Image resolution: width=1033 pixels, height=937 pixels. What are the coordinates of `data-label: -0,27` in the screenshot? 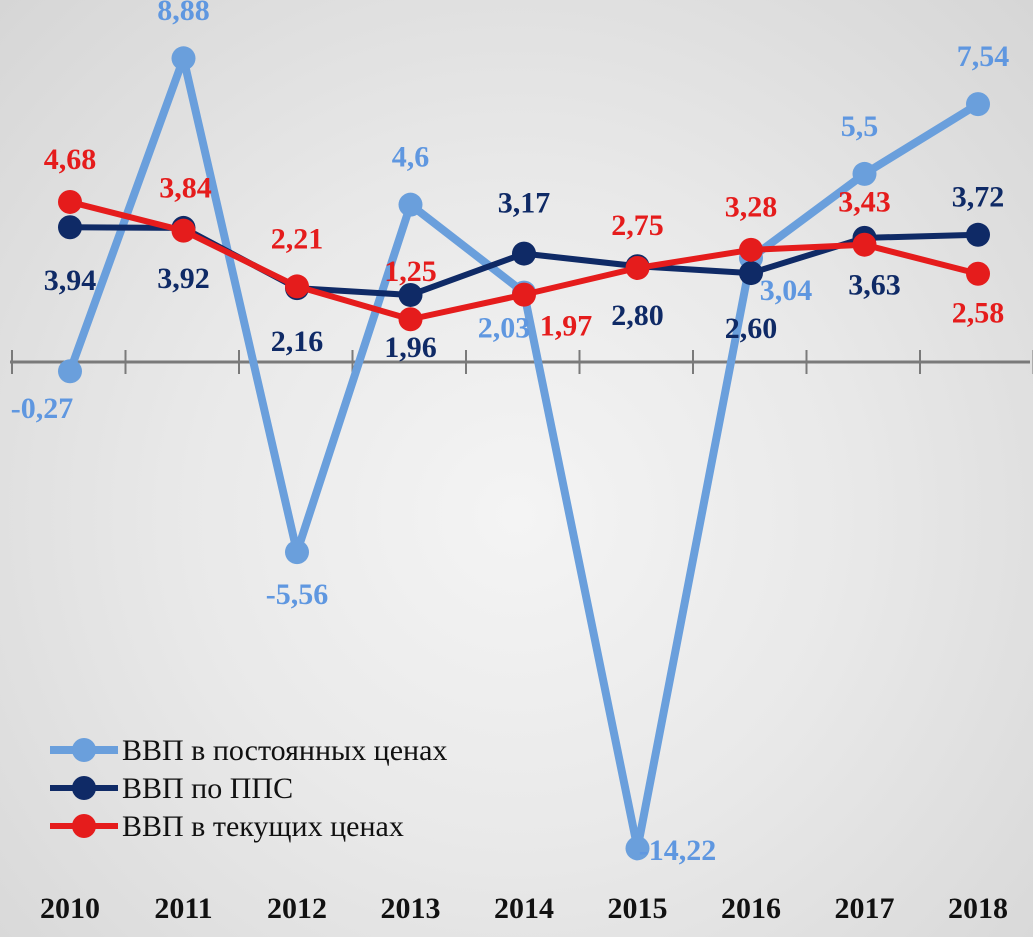 It's located at (42, 408).